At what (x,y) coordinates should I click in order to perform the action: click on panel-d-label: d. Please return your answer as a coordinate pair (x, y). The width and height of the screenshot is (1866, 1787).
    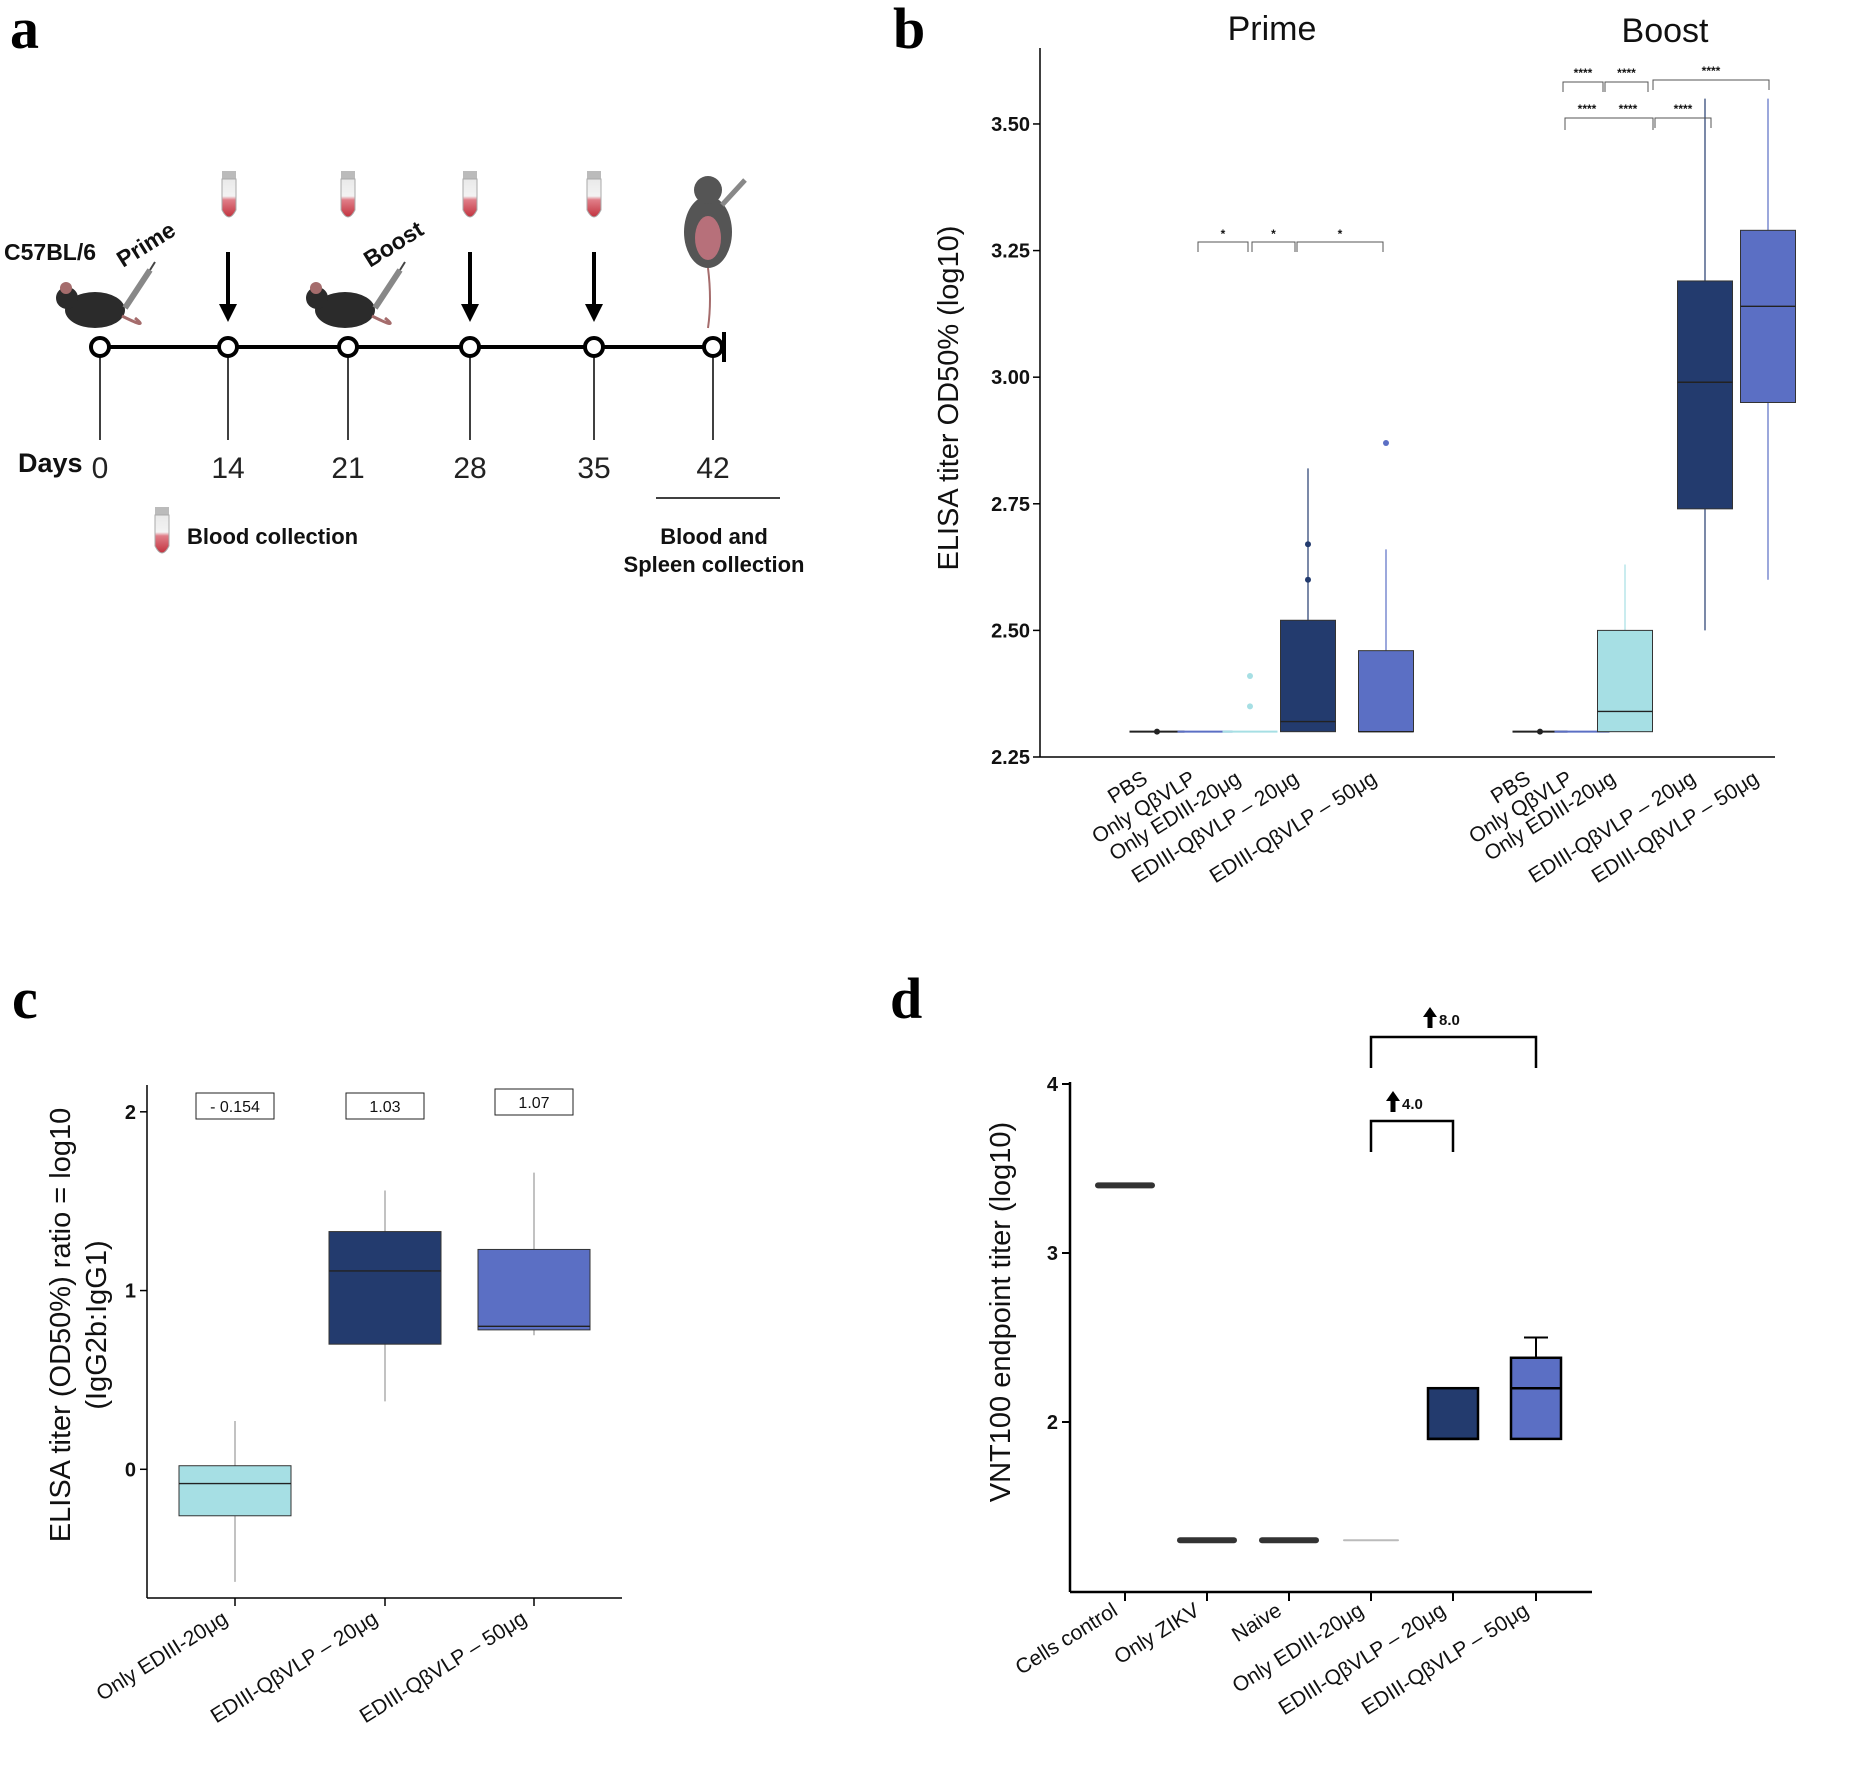
    Looking at the image, I should click on (906, 998).